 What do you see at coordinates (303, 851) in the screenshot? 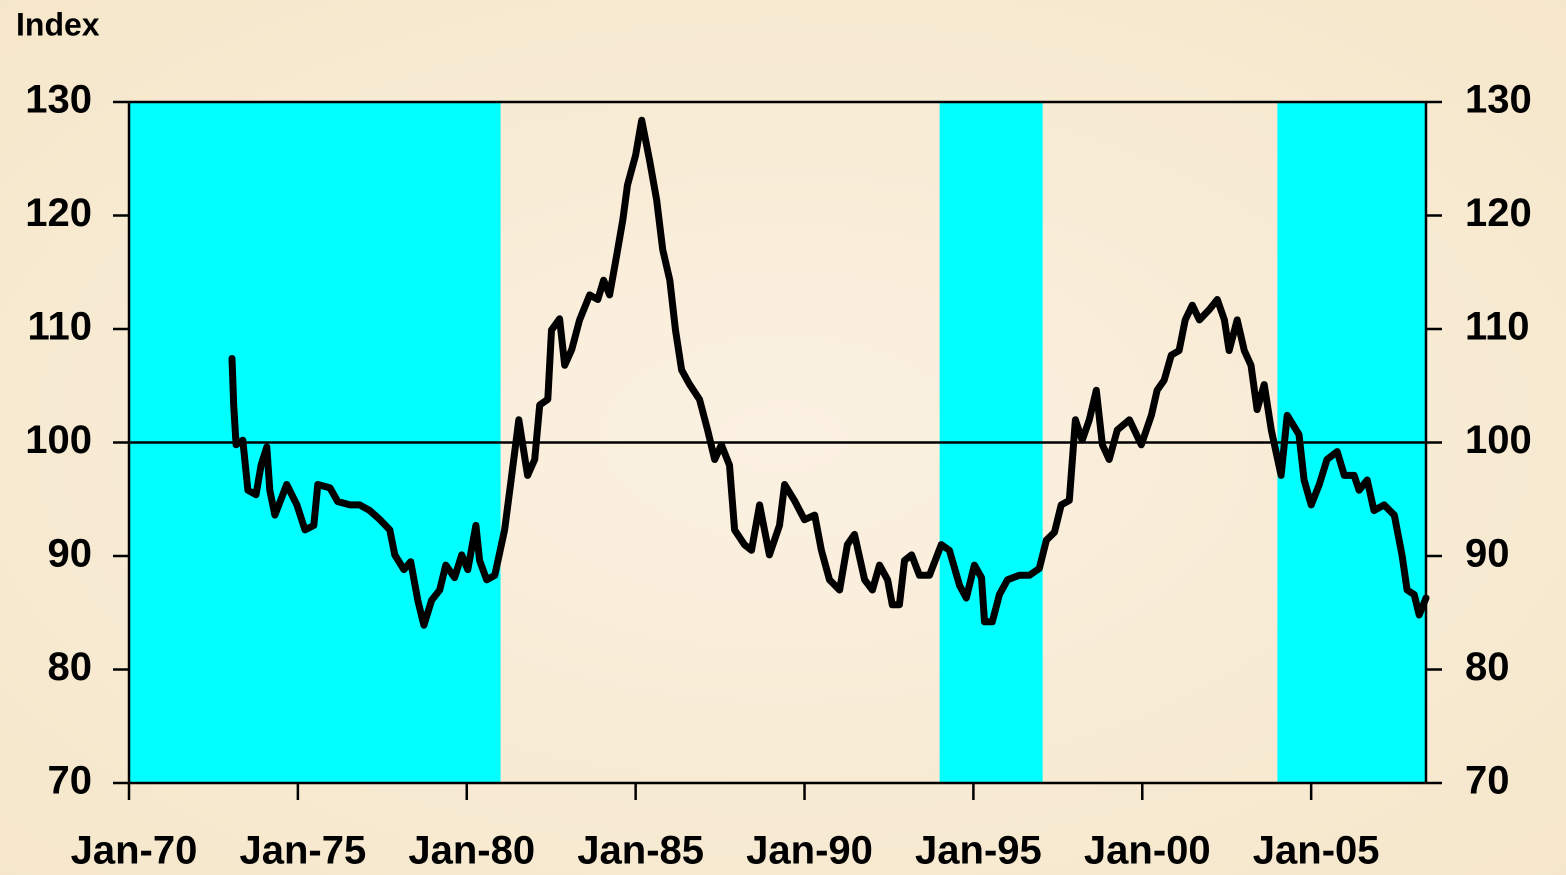
I see `x-tick-label: Jan-75` at bounding box center [303, 851].